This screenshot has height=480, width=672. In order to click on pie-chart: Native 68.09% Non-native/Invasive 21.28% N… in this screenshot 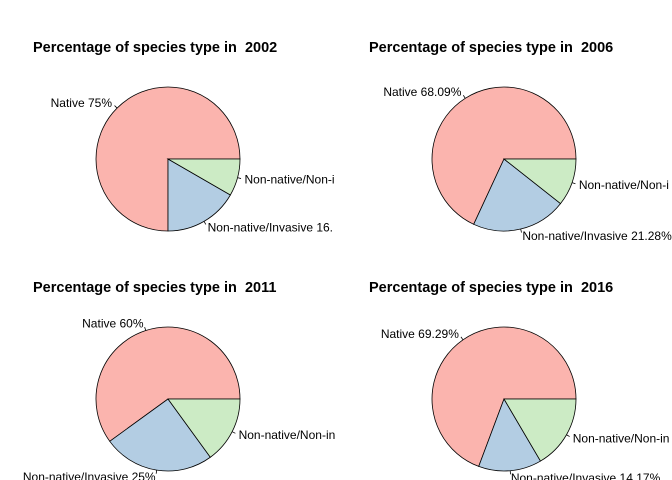, I will do `click(527, 162)`.